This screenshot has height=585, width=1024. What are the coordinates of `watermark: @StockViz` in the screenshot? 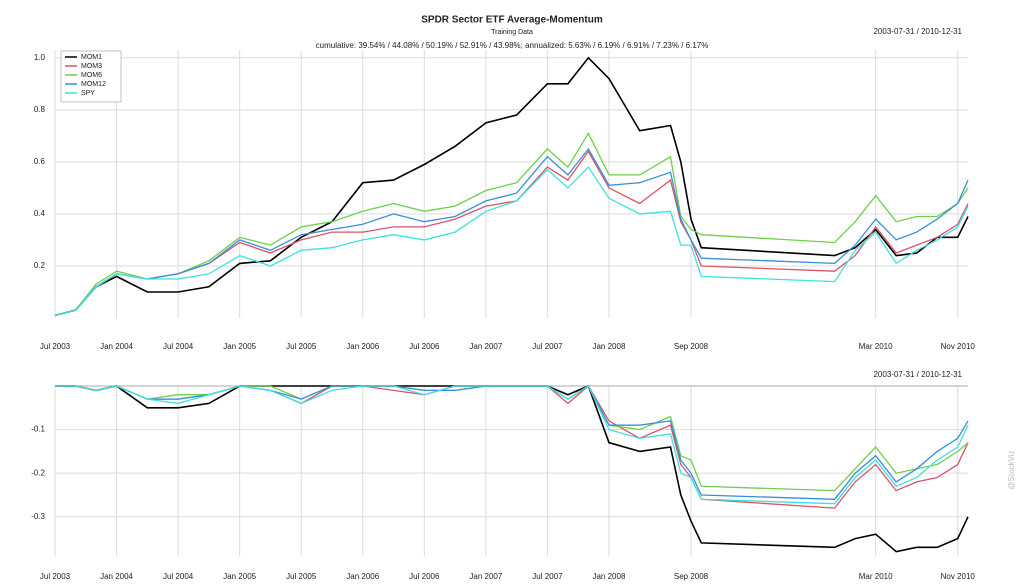 It's located at (1011, 469).